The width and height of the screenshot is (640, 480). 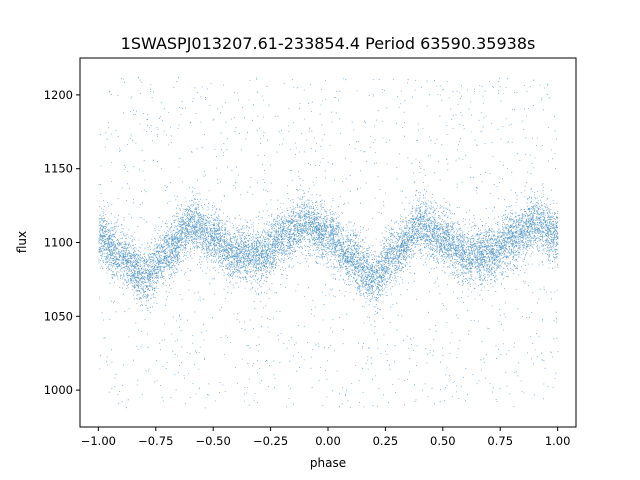 I want to click on y-tick-label: 1000, so click(x=58, y=390).